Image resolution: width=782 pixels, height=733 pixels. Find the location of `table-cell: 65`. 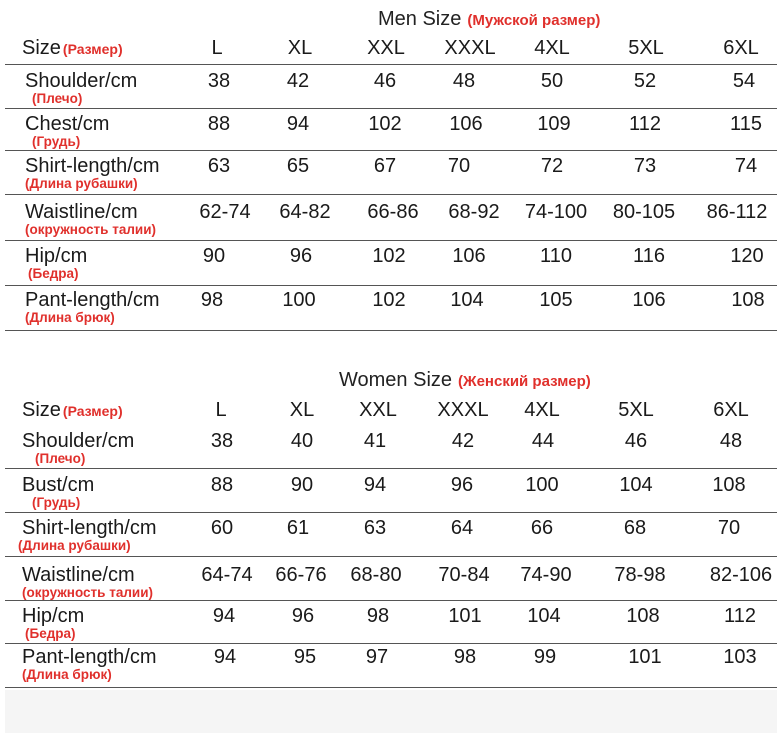

table-cell: 65 is located at coordinates (298, 166).